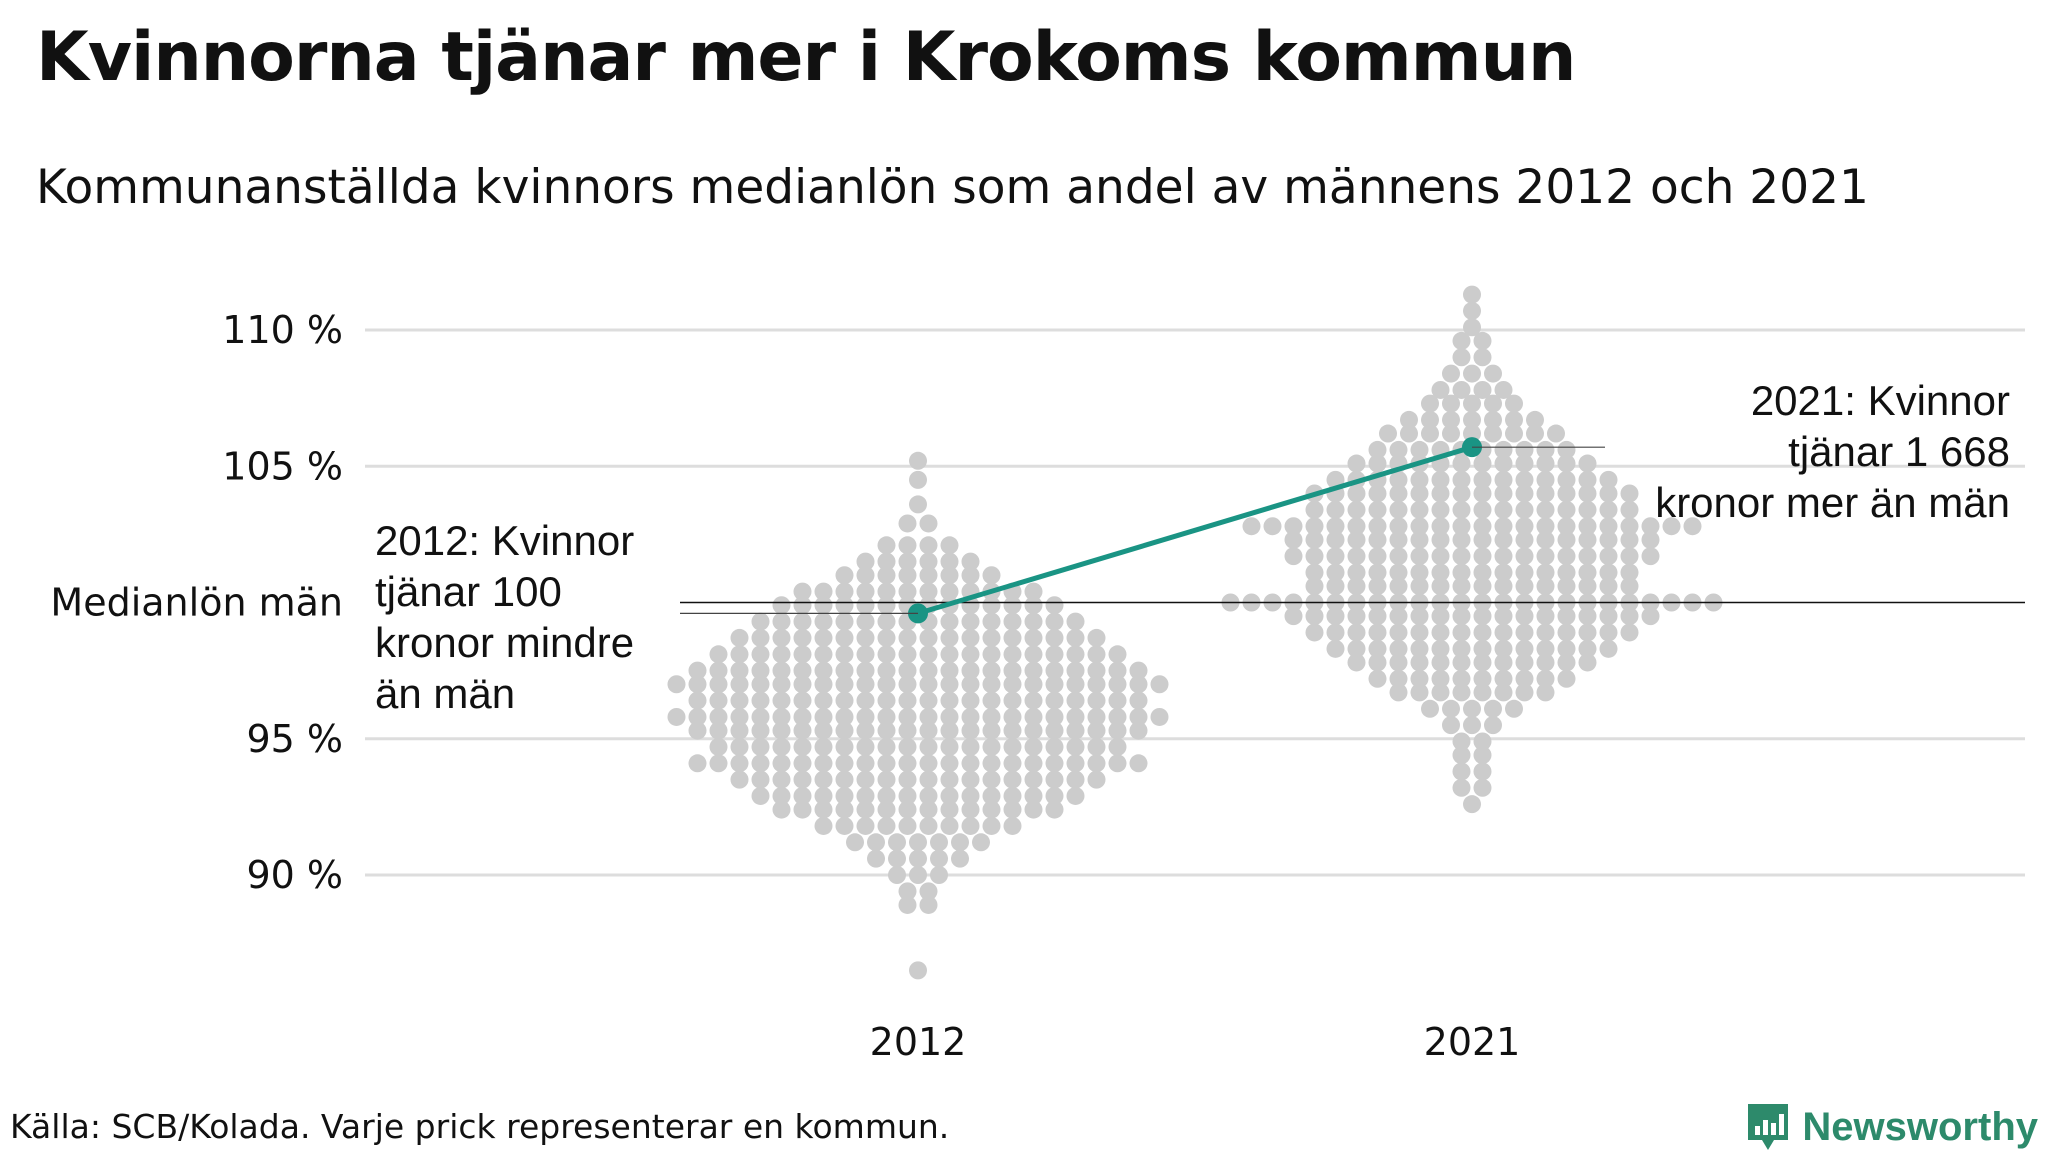 This screenshot has height=1154, width=2048. What do you see at coordinates (1472, 1042) in the screenshot?
I see `x-tick-label: 2021` at bounding box center [1472, 1042].